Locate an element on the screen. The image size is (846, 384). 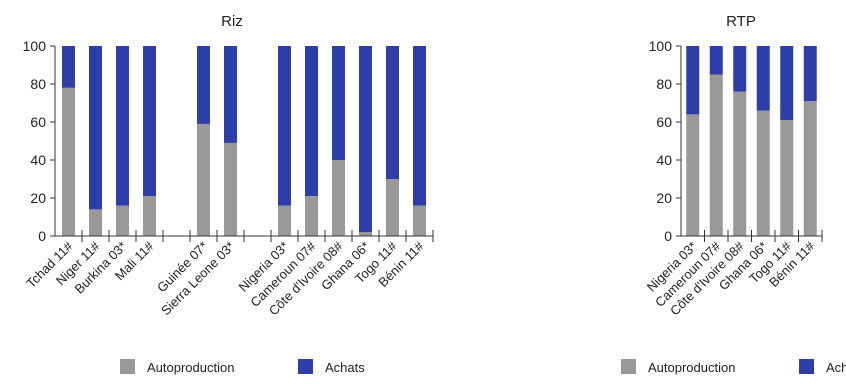
legend-label-rtp-autoproduction: Autoproduction is located at coordinates (691, 367).